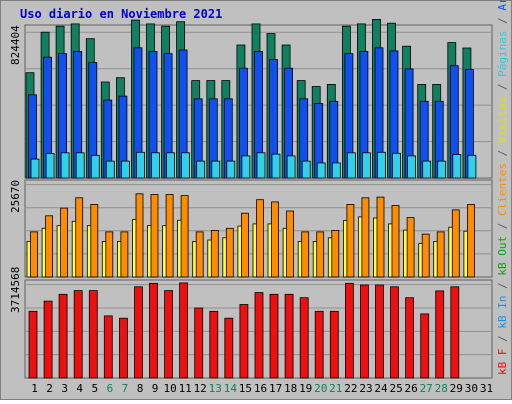  Describe the element at coordinates (79, 388) in the screenshot. I see `x-tick-label: 4` at that location.